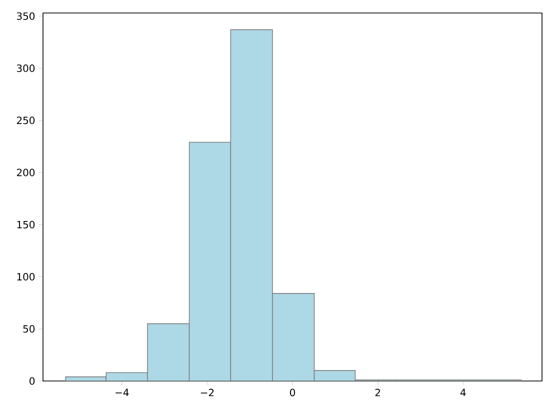 The width and height of the screenshot is (552, 415). I want to click on y-tick-label: 300, so click(25, 68).